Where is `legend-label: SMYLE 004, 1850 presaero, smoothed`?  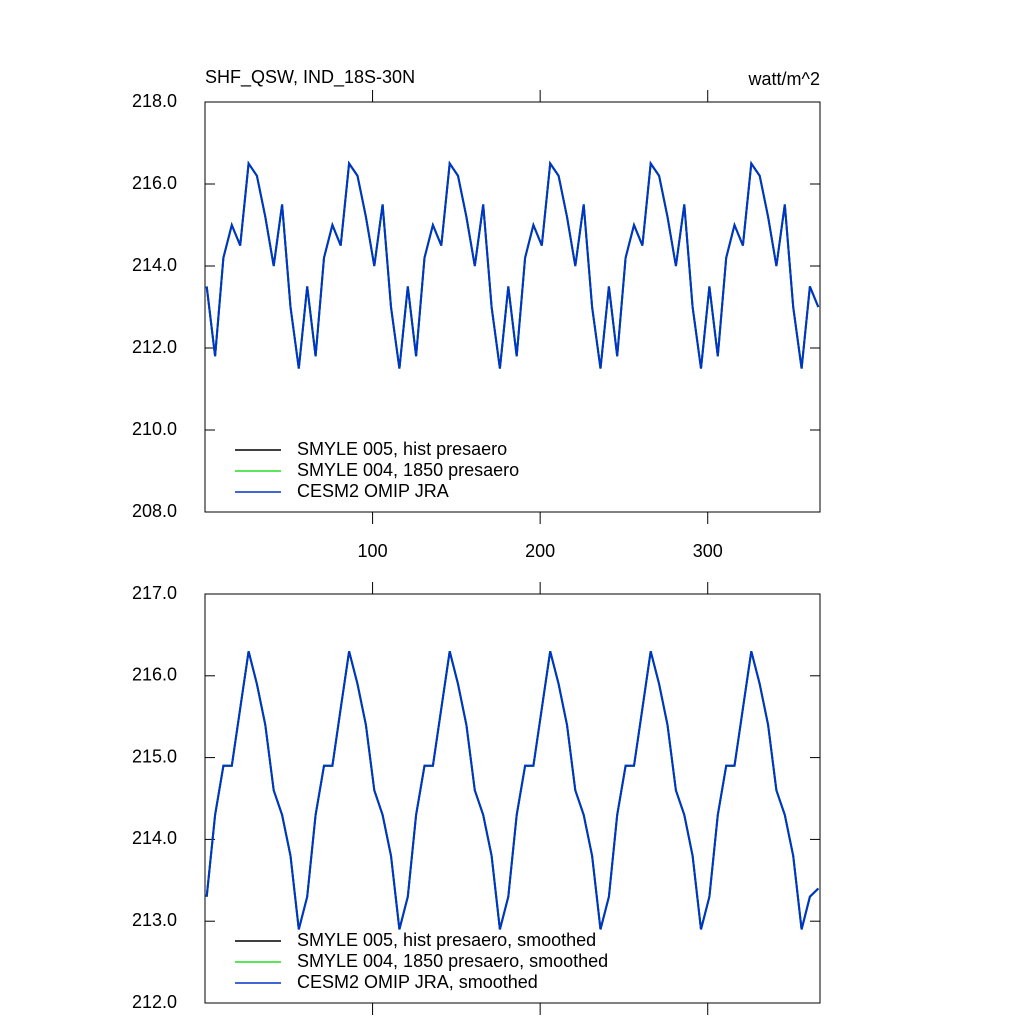 legend-label: SMYLE 004, 1850 presaero, smoothed is located at coordinates (452, 961).